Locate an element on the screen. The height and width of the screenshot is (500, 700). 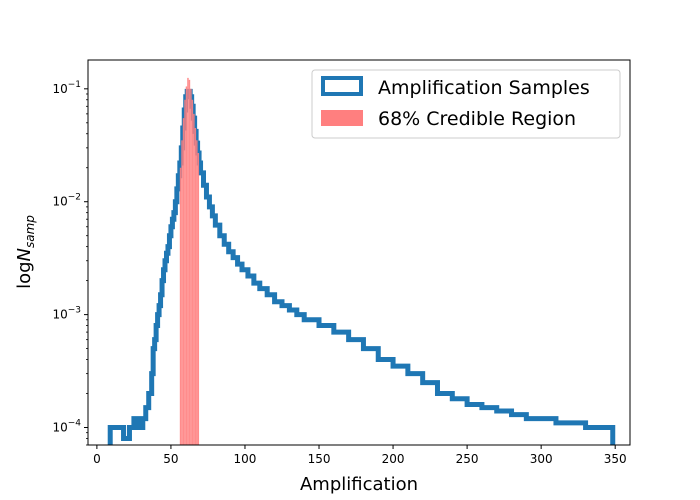
legend-swatch-credible-region is located at coordinates (342, 118).